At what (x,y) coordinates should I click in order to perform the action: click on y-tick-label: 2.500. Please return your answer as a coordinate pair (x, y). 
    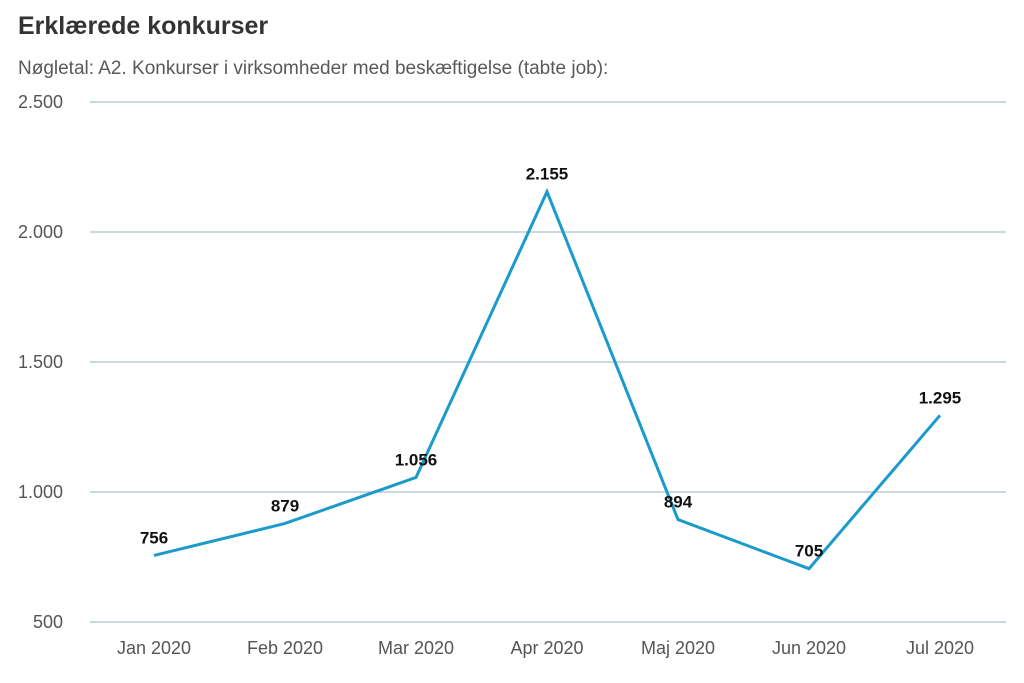
    Looking at the image, I should click on (40, 102).